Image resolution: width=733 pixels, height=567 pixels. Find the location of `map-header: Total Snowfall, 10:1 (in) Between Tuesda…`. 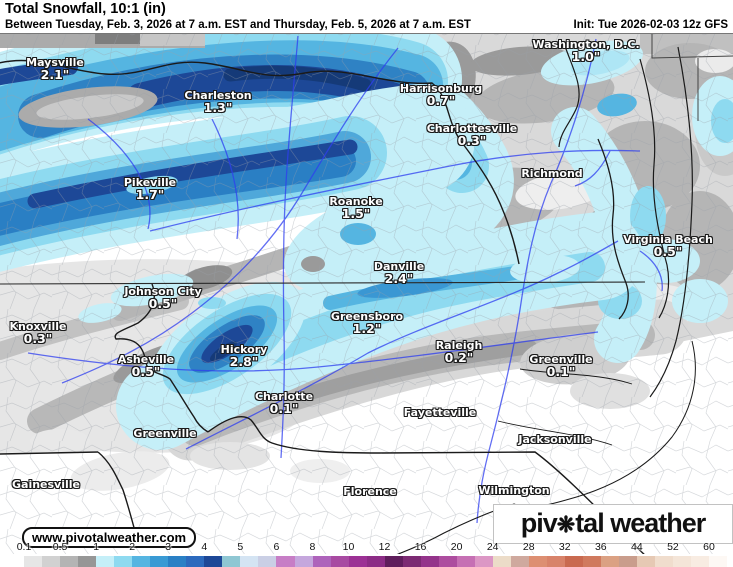

map-header: Total Snowfall, 10:1 (in) Between Tuesda… is located at coordinates (366, 16).